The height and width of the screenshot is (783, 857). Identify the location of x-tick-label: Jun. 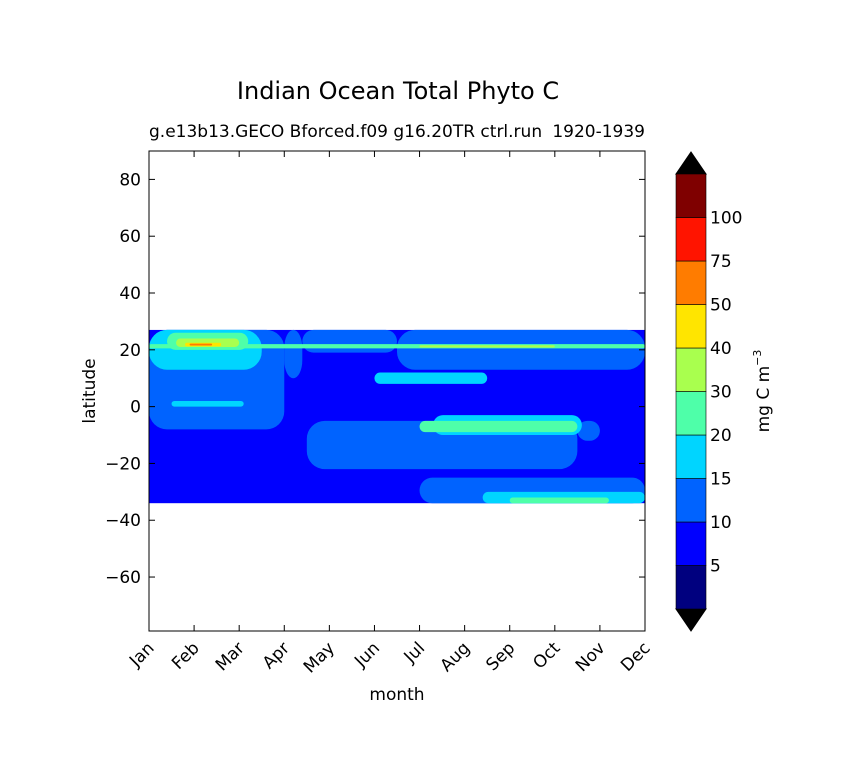
(367, 655).